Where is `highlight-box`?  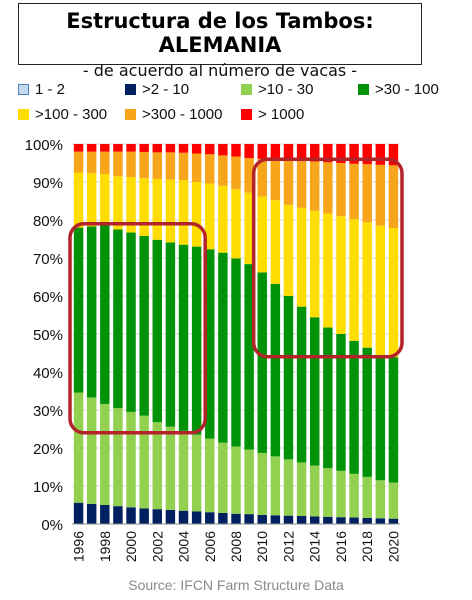
highlight-box is located at coordinates (327, 258).